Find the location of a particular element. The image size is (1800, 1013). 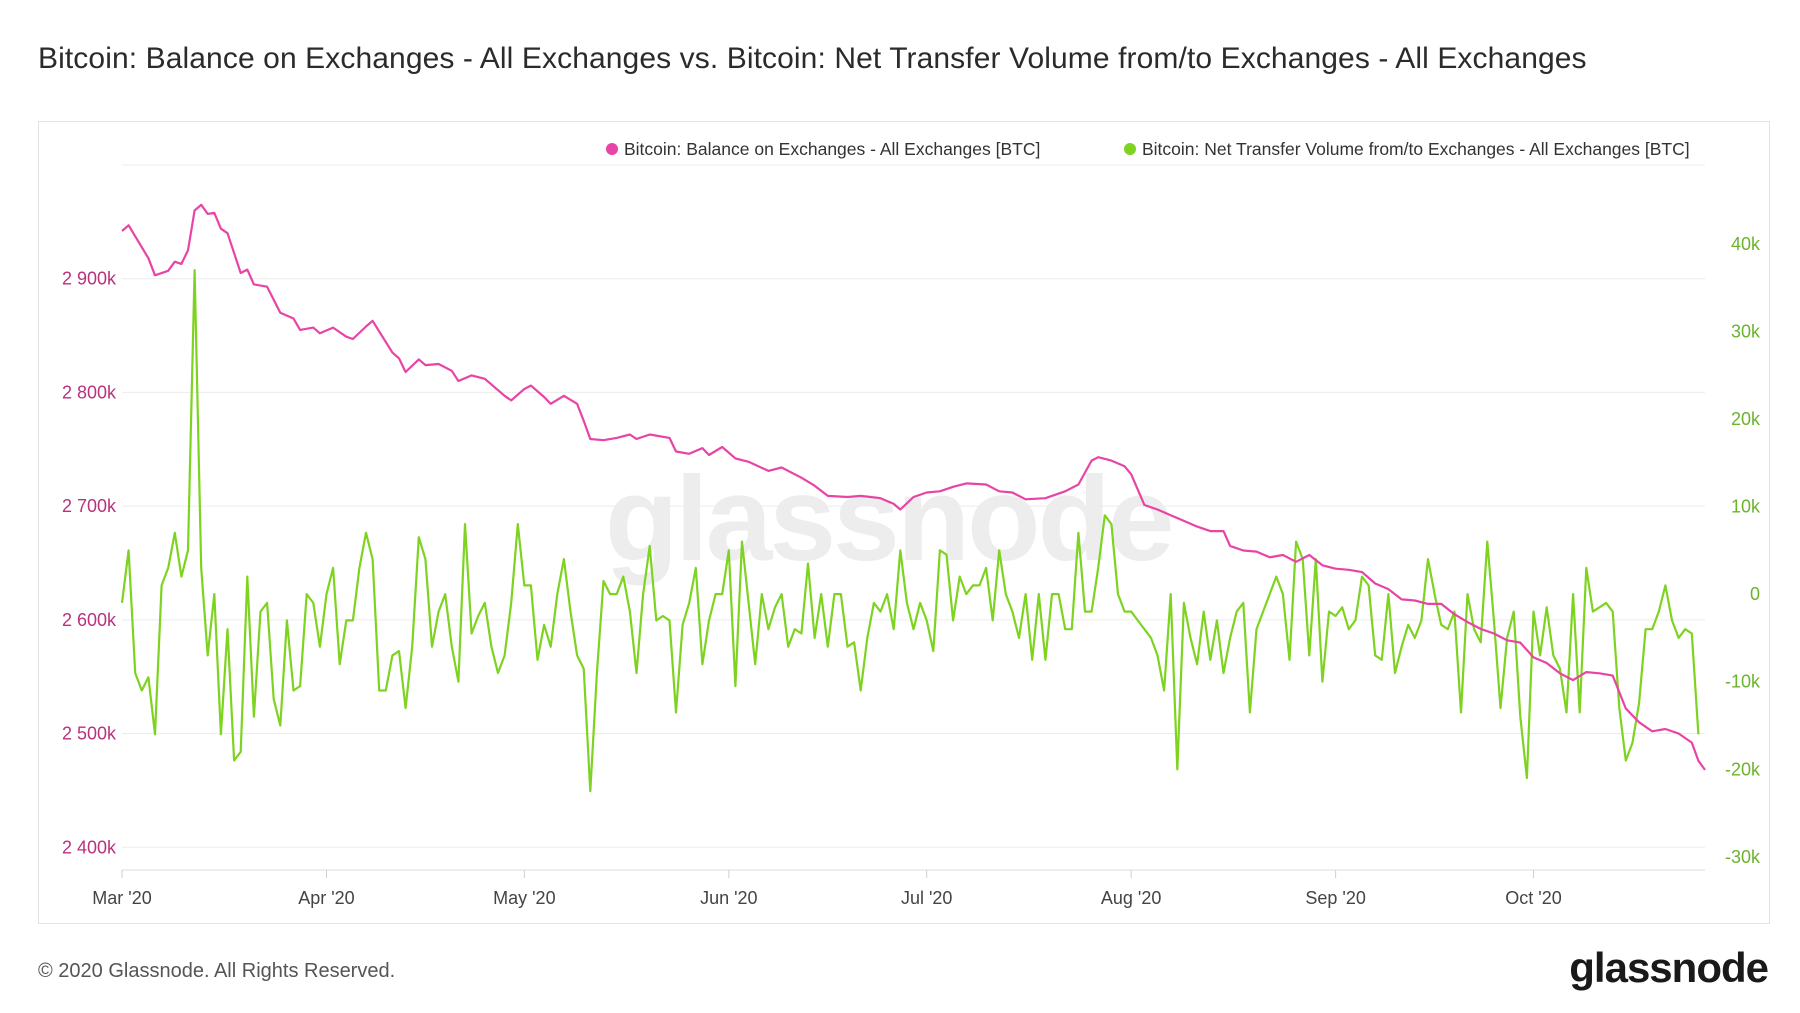

x-tick-label: Sep '20 is located at coordinates (1335, 898).